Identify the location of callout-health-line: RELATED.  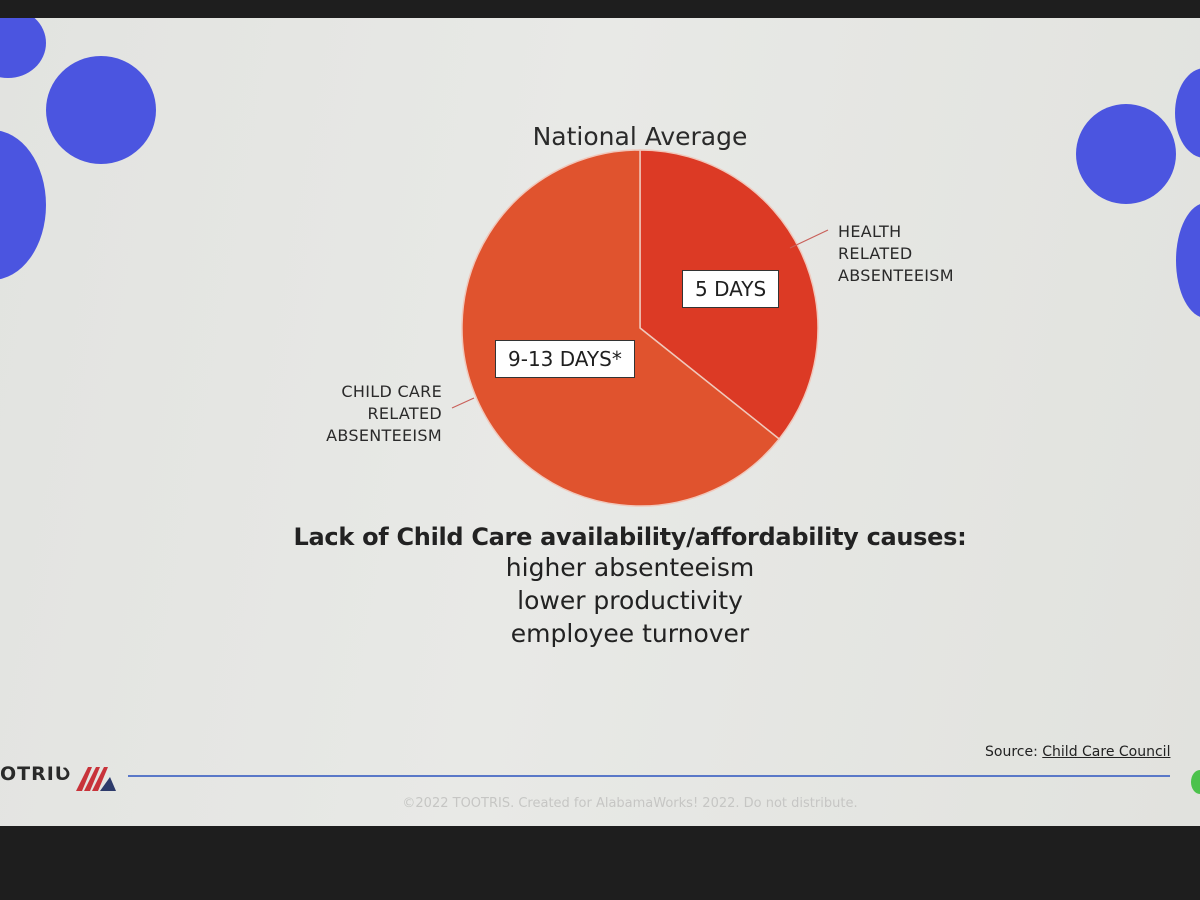
(875, 253).